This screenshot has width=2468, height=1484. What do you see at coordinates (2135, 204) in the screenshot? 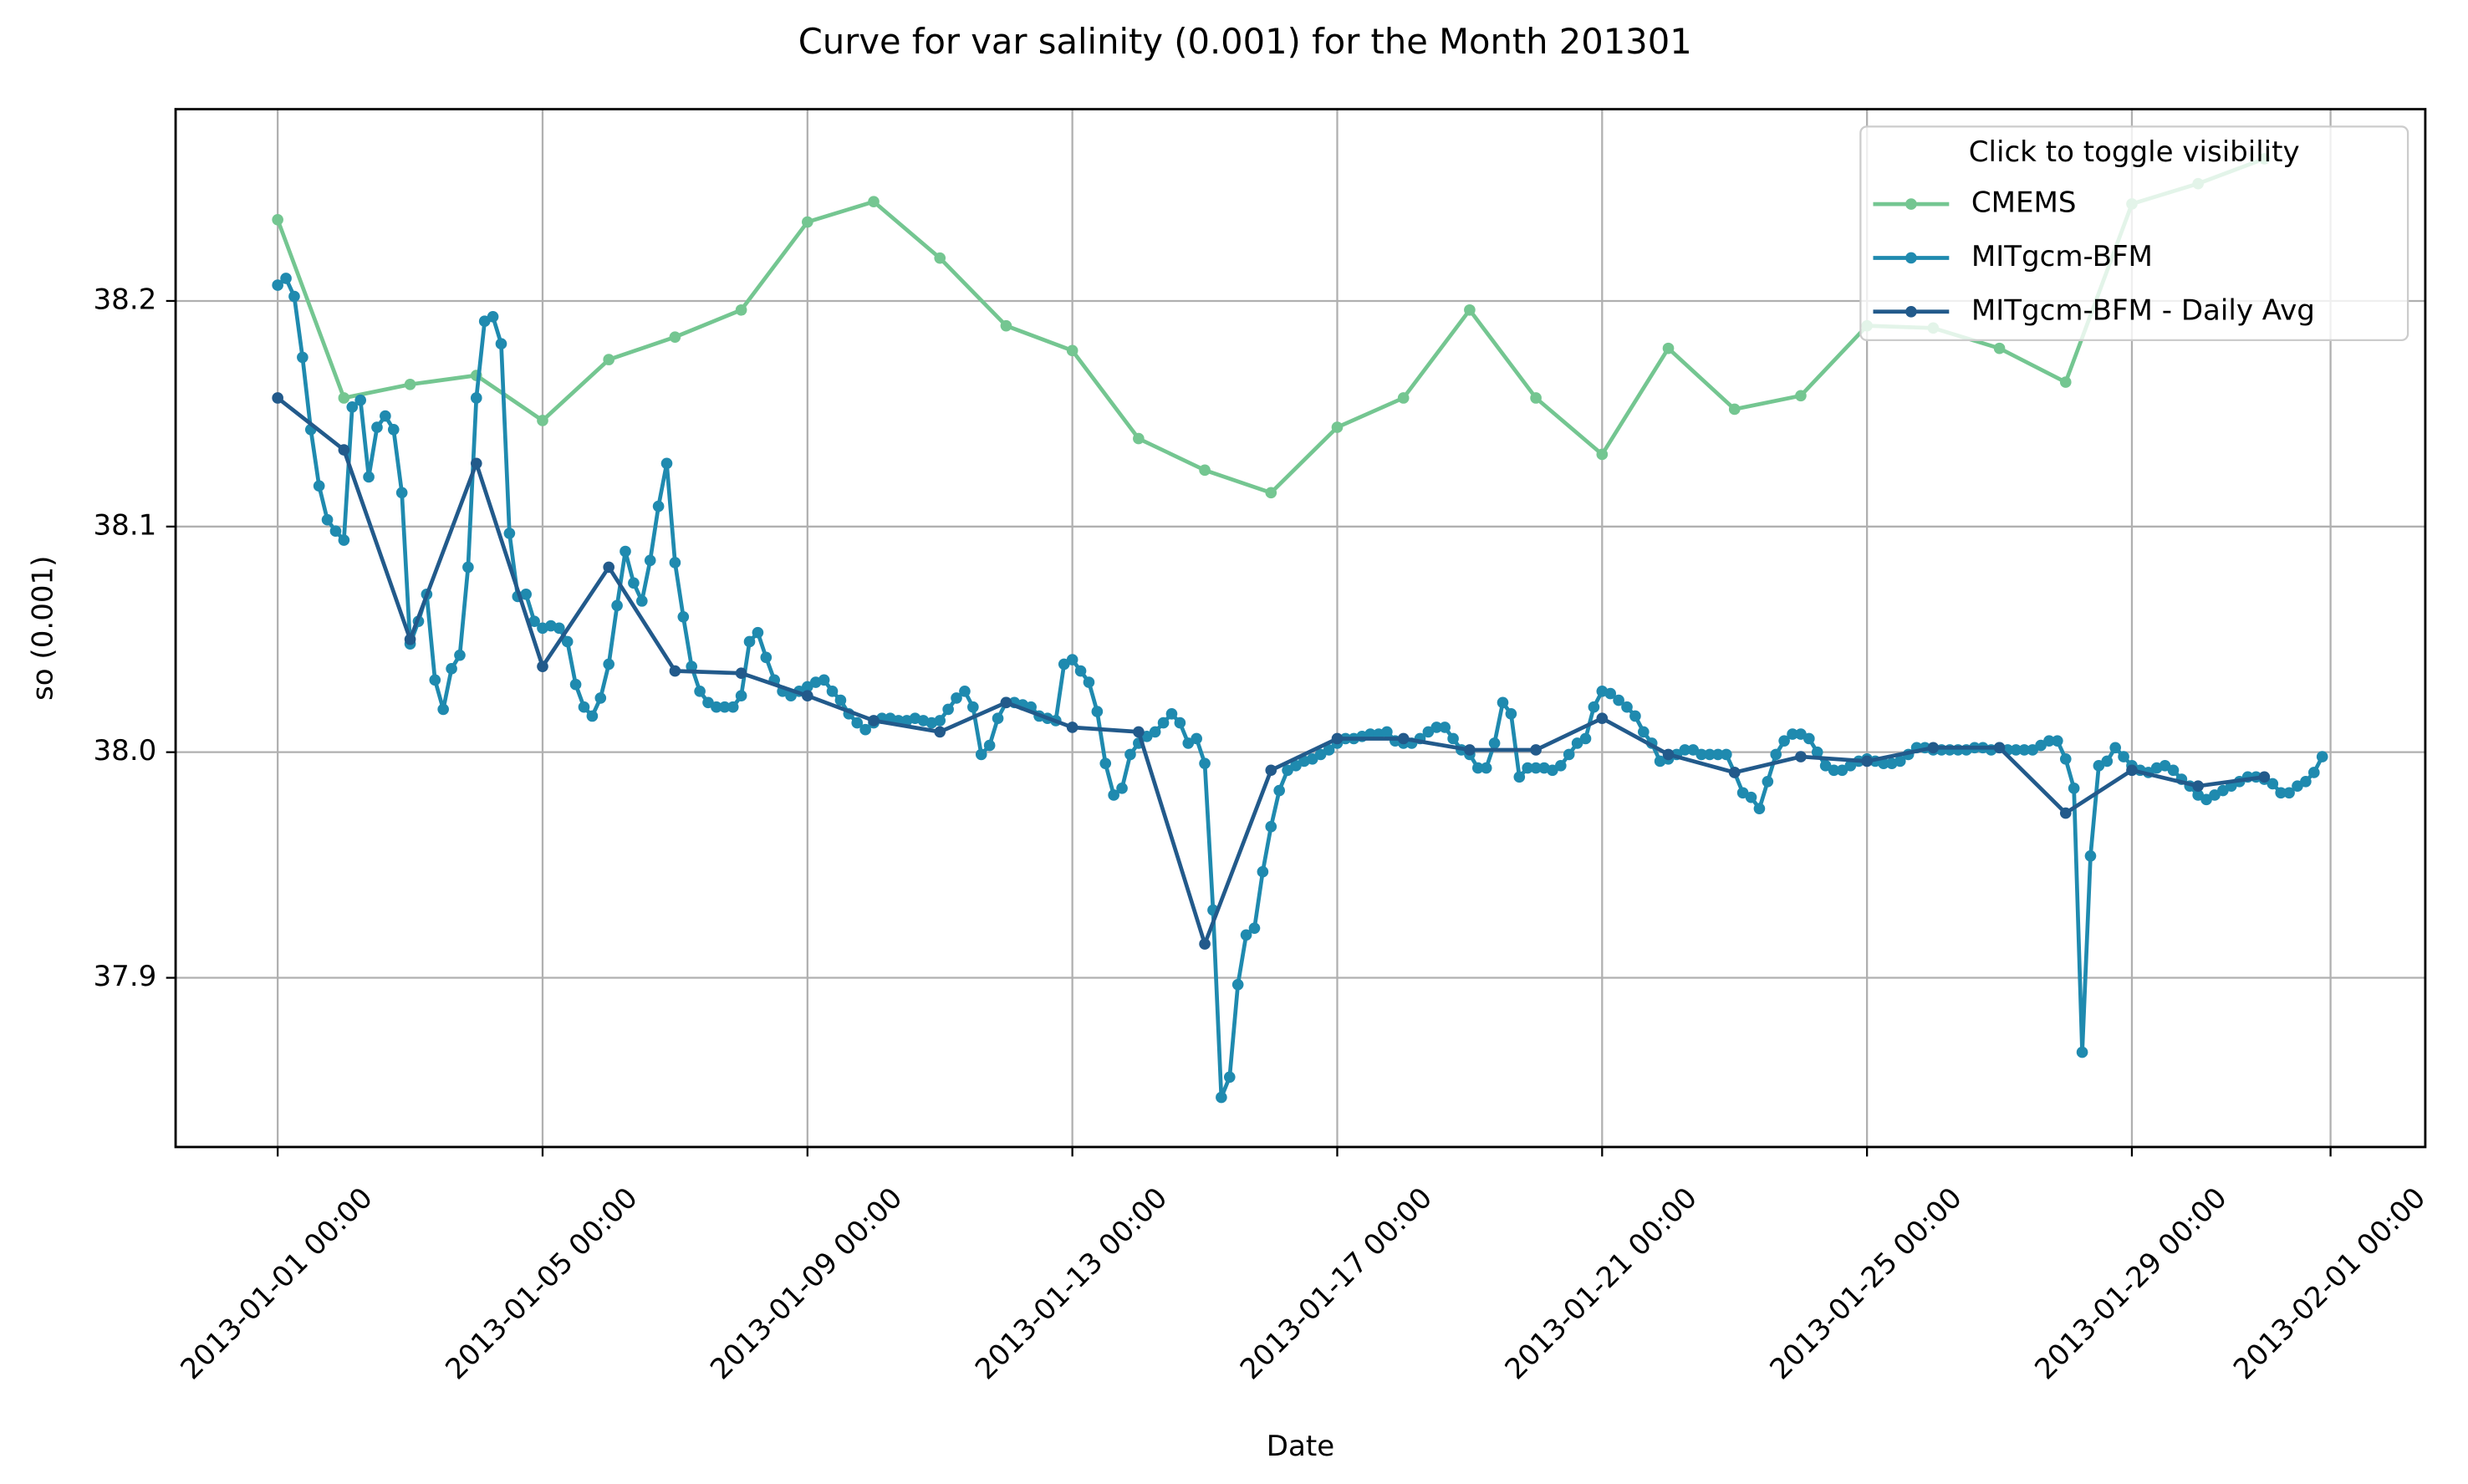
I see `legend-entry: CMEMS` at bounding box center [2135, 204].